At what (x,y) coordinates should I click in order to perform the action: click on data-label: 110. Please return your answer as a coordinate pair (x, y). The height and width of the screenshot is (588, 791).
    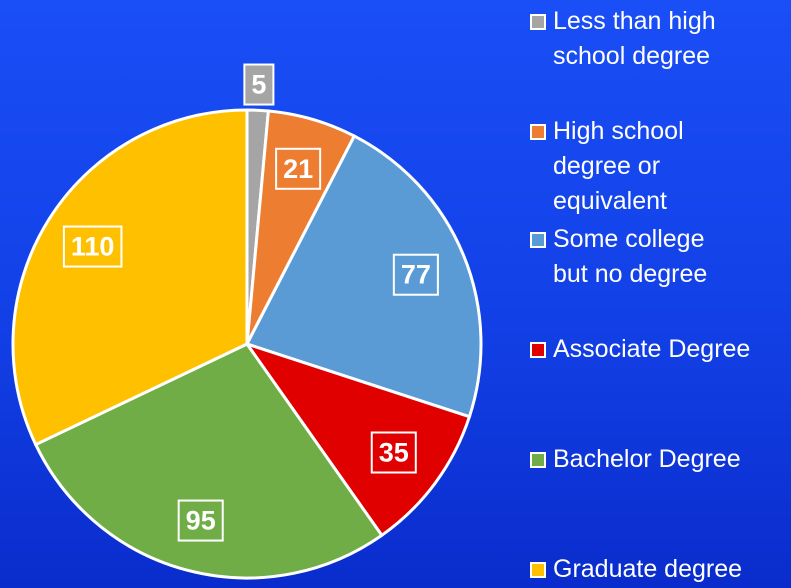
    Looking at the image, I should click on (92, 246).